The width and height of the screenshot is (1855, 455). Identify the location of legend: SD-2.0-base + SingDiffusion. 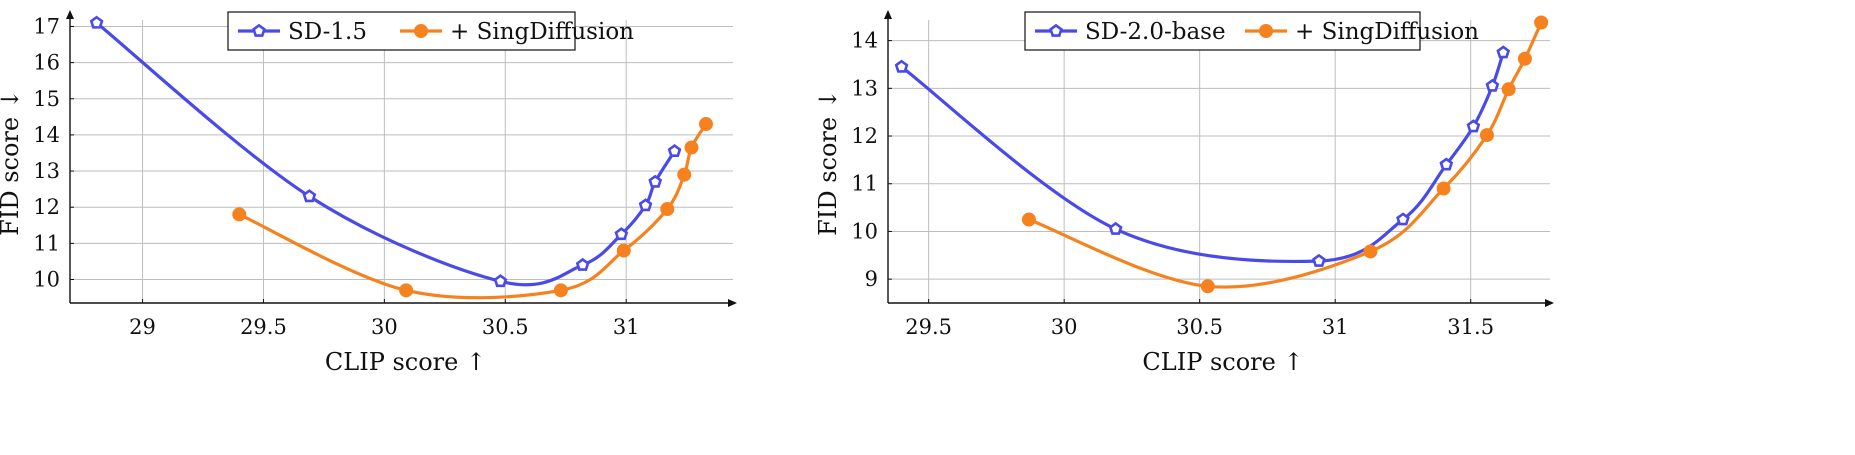
(1251, 31).